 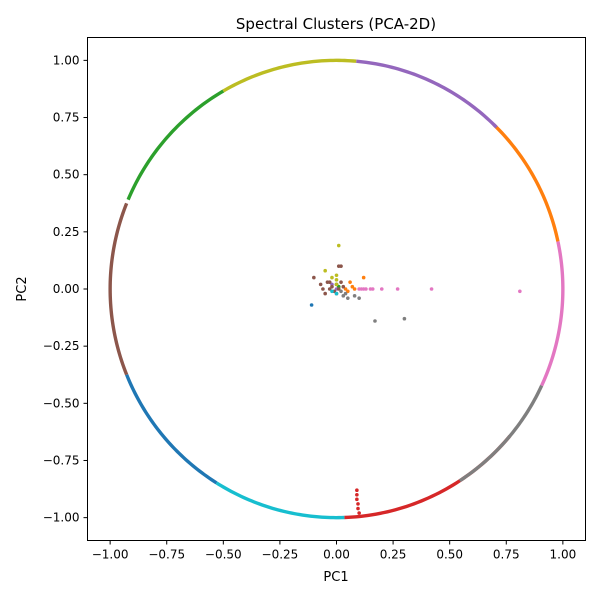 What do you see at coordinates (449, 555) in the screenshot?
I see `x-tick-label: 0.50` at bounding box center [449, 555].